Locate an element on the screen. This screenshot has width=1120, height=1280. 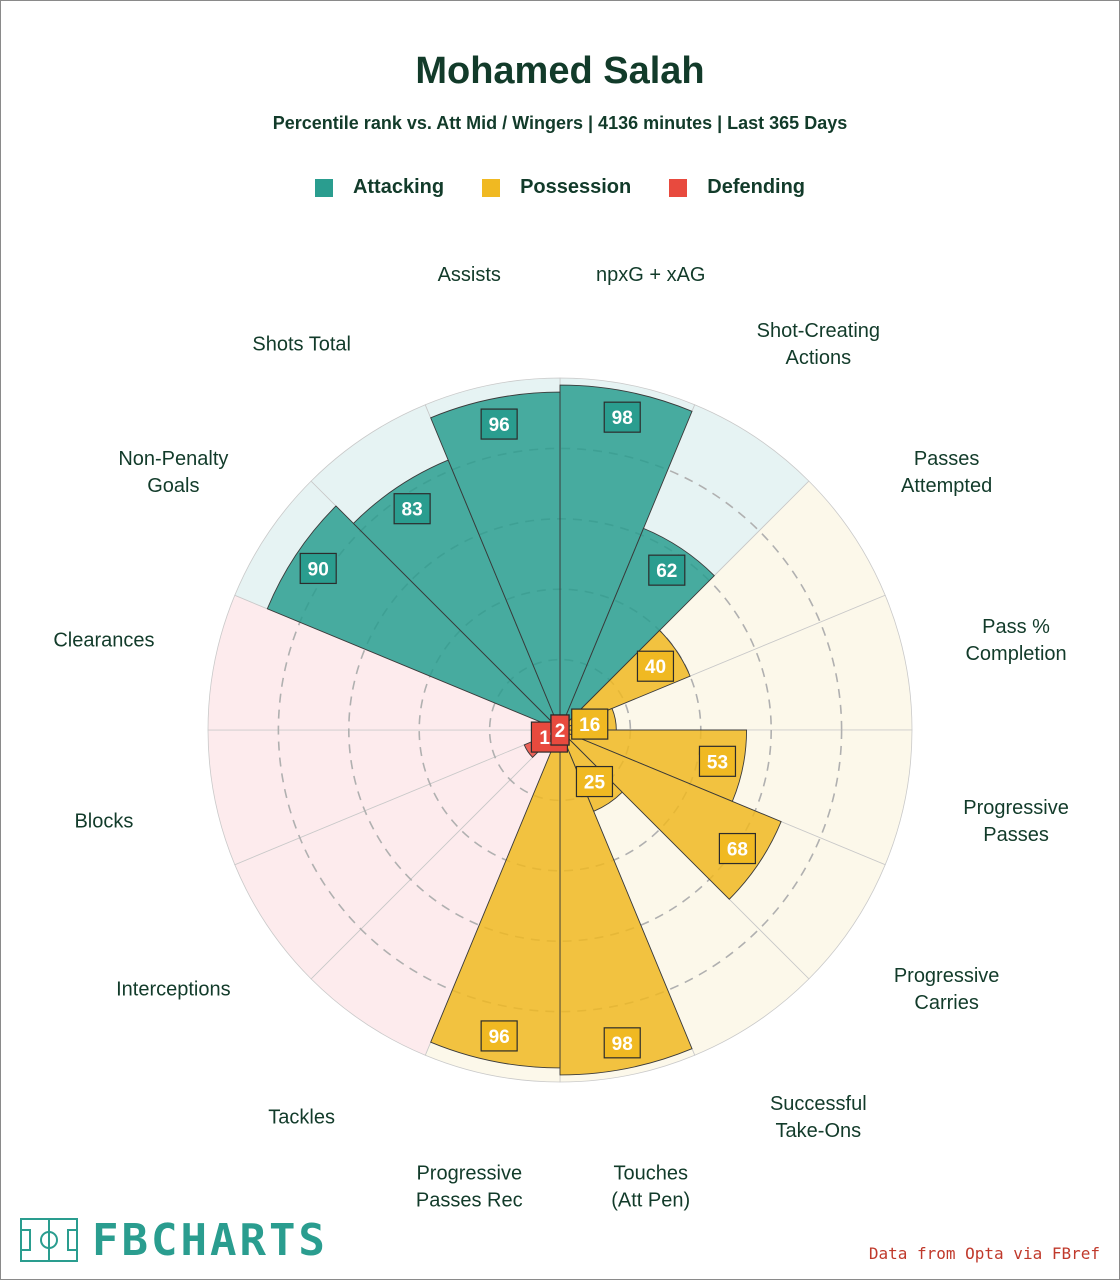
category-label-shot-creating-actions: Shot-Creating Actions is located at coordinates (818, 344).